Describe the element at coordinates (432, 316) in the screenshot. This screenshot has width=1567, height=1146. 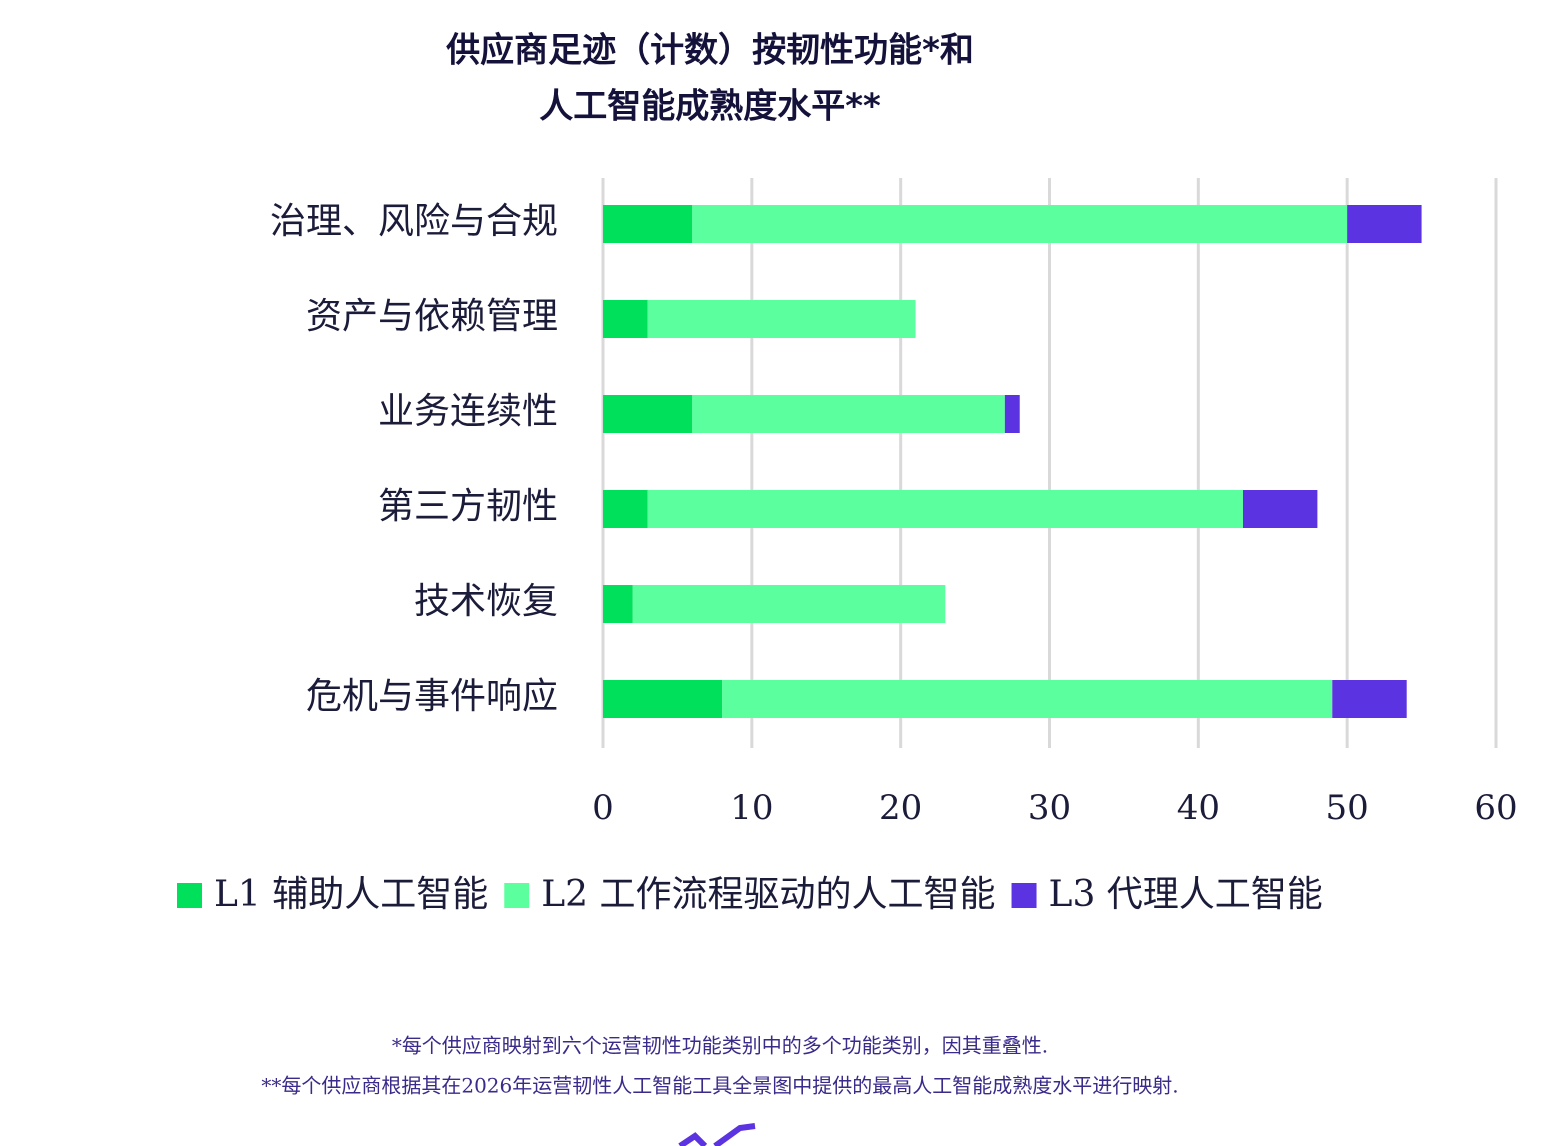
I see `y-tick-label: 资产与依赖管理` at that location.